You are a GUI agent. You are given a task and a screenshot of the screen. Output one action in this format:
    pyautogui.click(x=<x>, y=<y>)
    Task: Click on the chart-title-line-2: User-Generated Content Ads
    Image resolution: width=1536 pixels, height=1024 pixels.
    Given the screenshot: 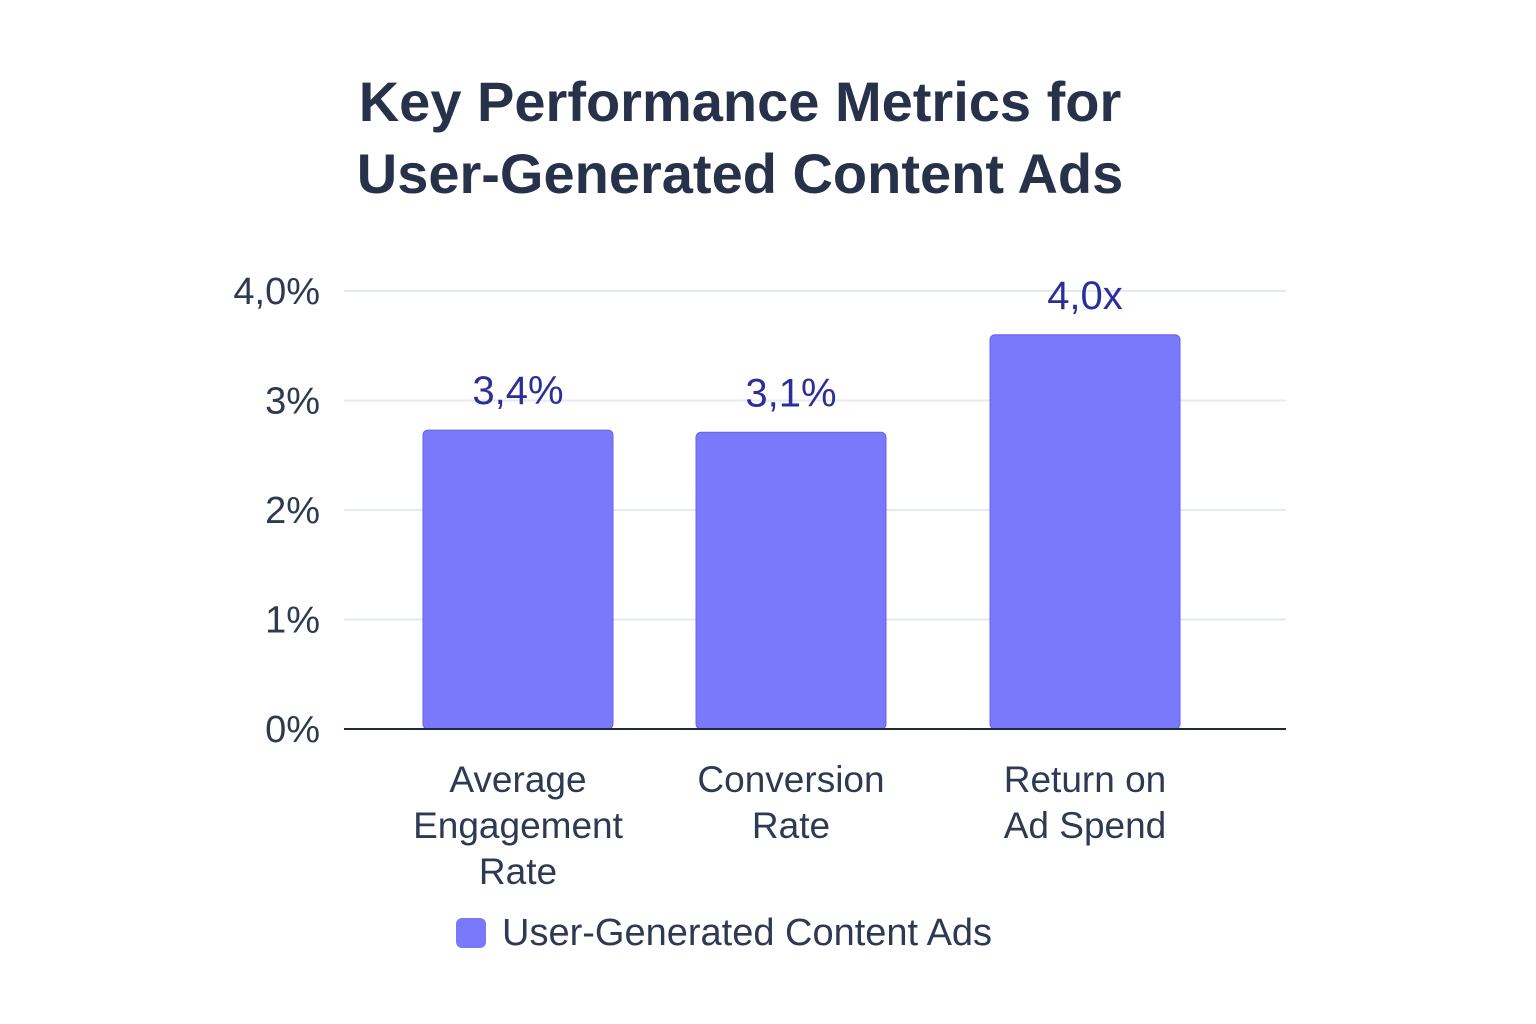 What is the action you would take?
    pyautogui.click(x=740, y=173)
    